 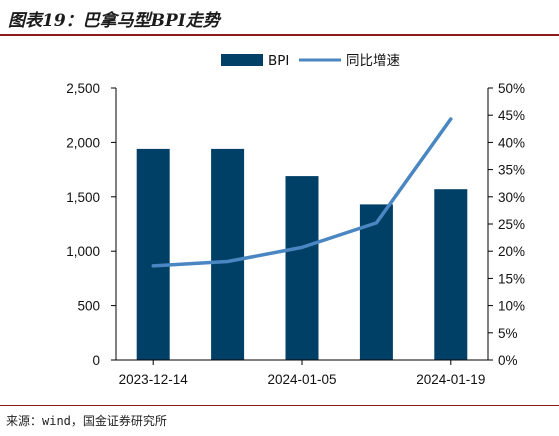 What do you see at coordinates (450, 379) in the screenshot?
I see `x-tick-label-2: 2024-01-19` at bounding box center [450, 379].